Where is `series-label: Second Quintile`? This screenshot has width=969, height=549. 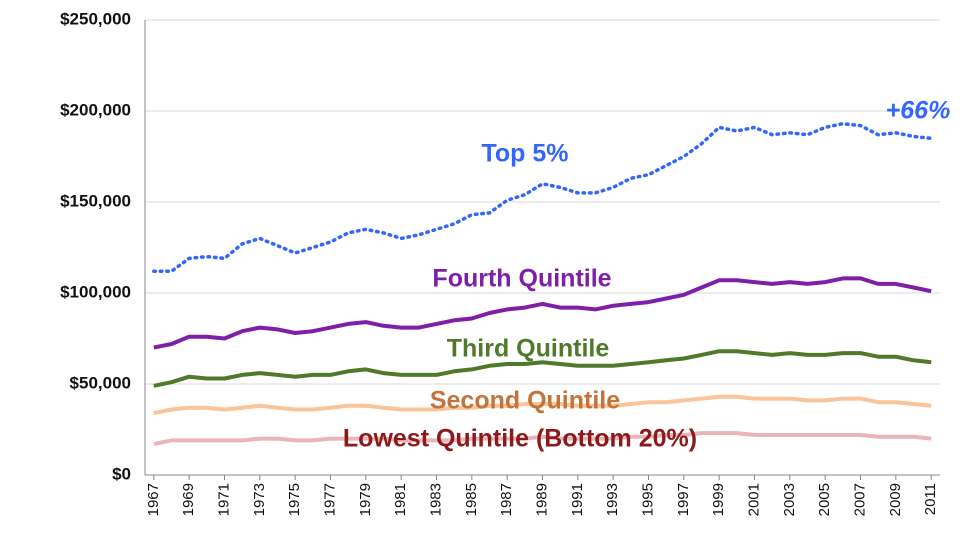
series-label: Second Quintile is located at coordinates (525, 401).